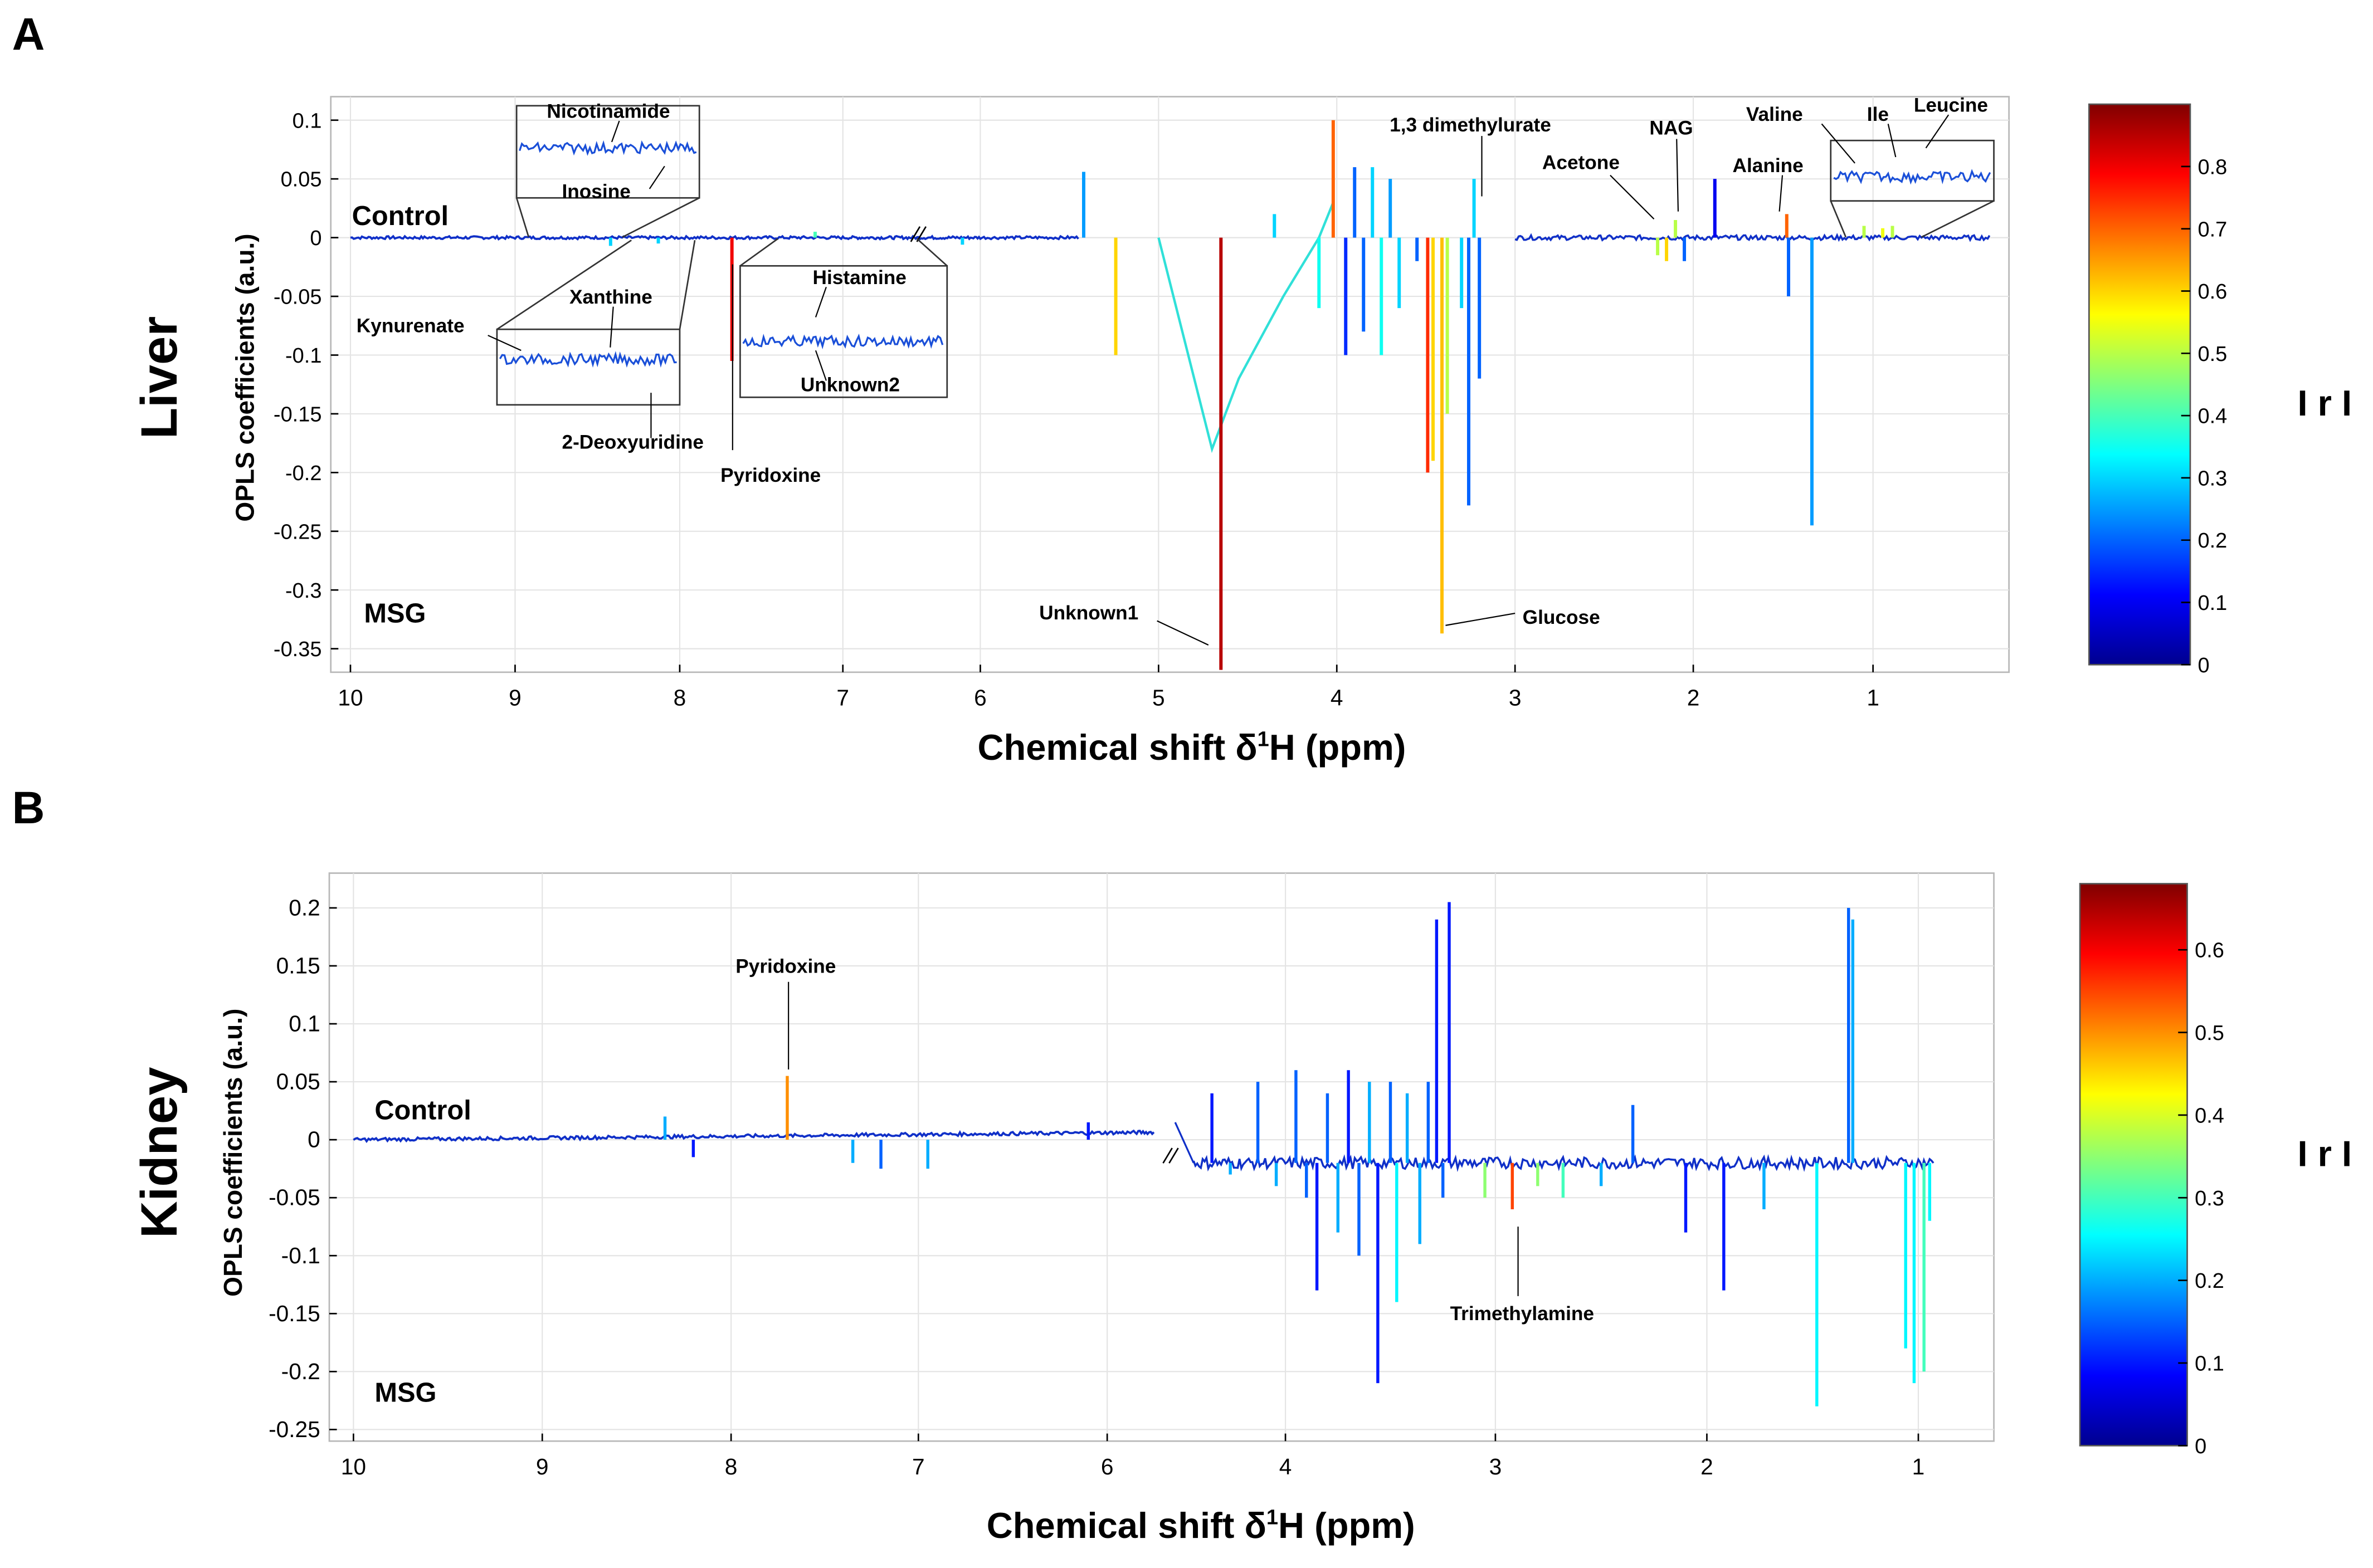  Describe the element at coordinates (515, 698) in the screenshot. I see `panel-a-x-tick-label: 9` at that location.